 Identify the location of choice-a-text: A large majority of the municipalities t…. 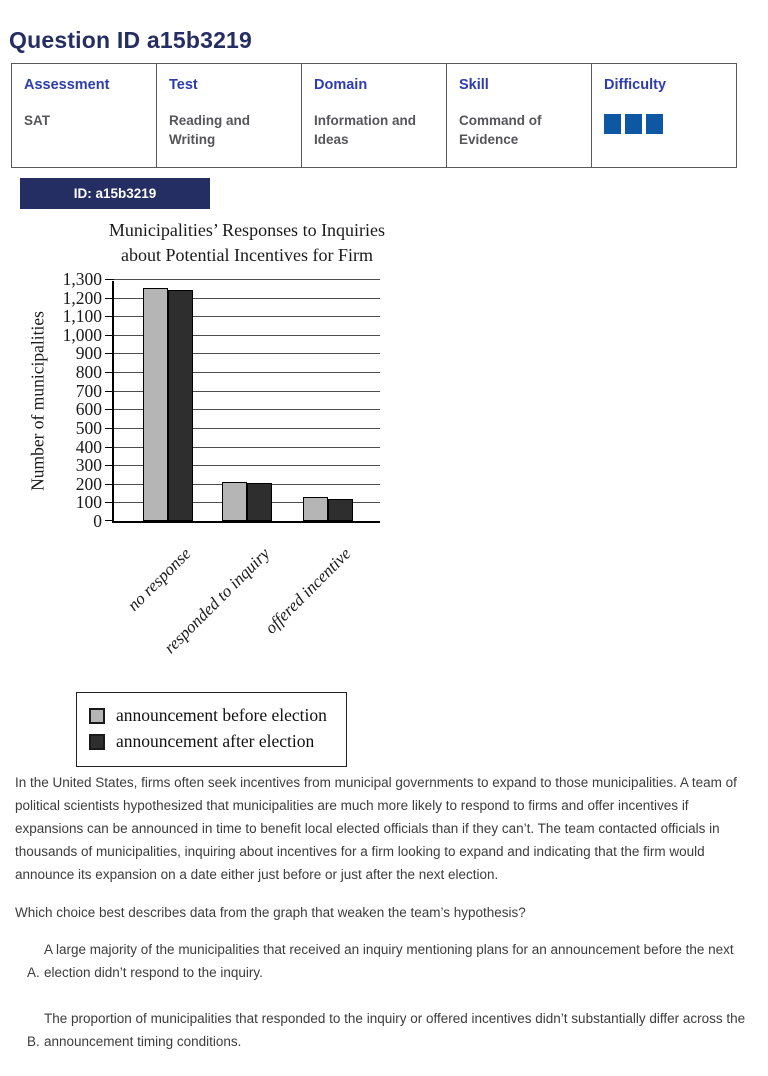
(389, 961).